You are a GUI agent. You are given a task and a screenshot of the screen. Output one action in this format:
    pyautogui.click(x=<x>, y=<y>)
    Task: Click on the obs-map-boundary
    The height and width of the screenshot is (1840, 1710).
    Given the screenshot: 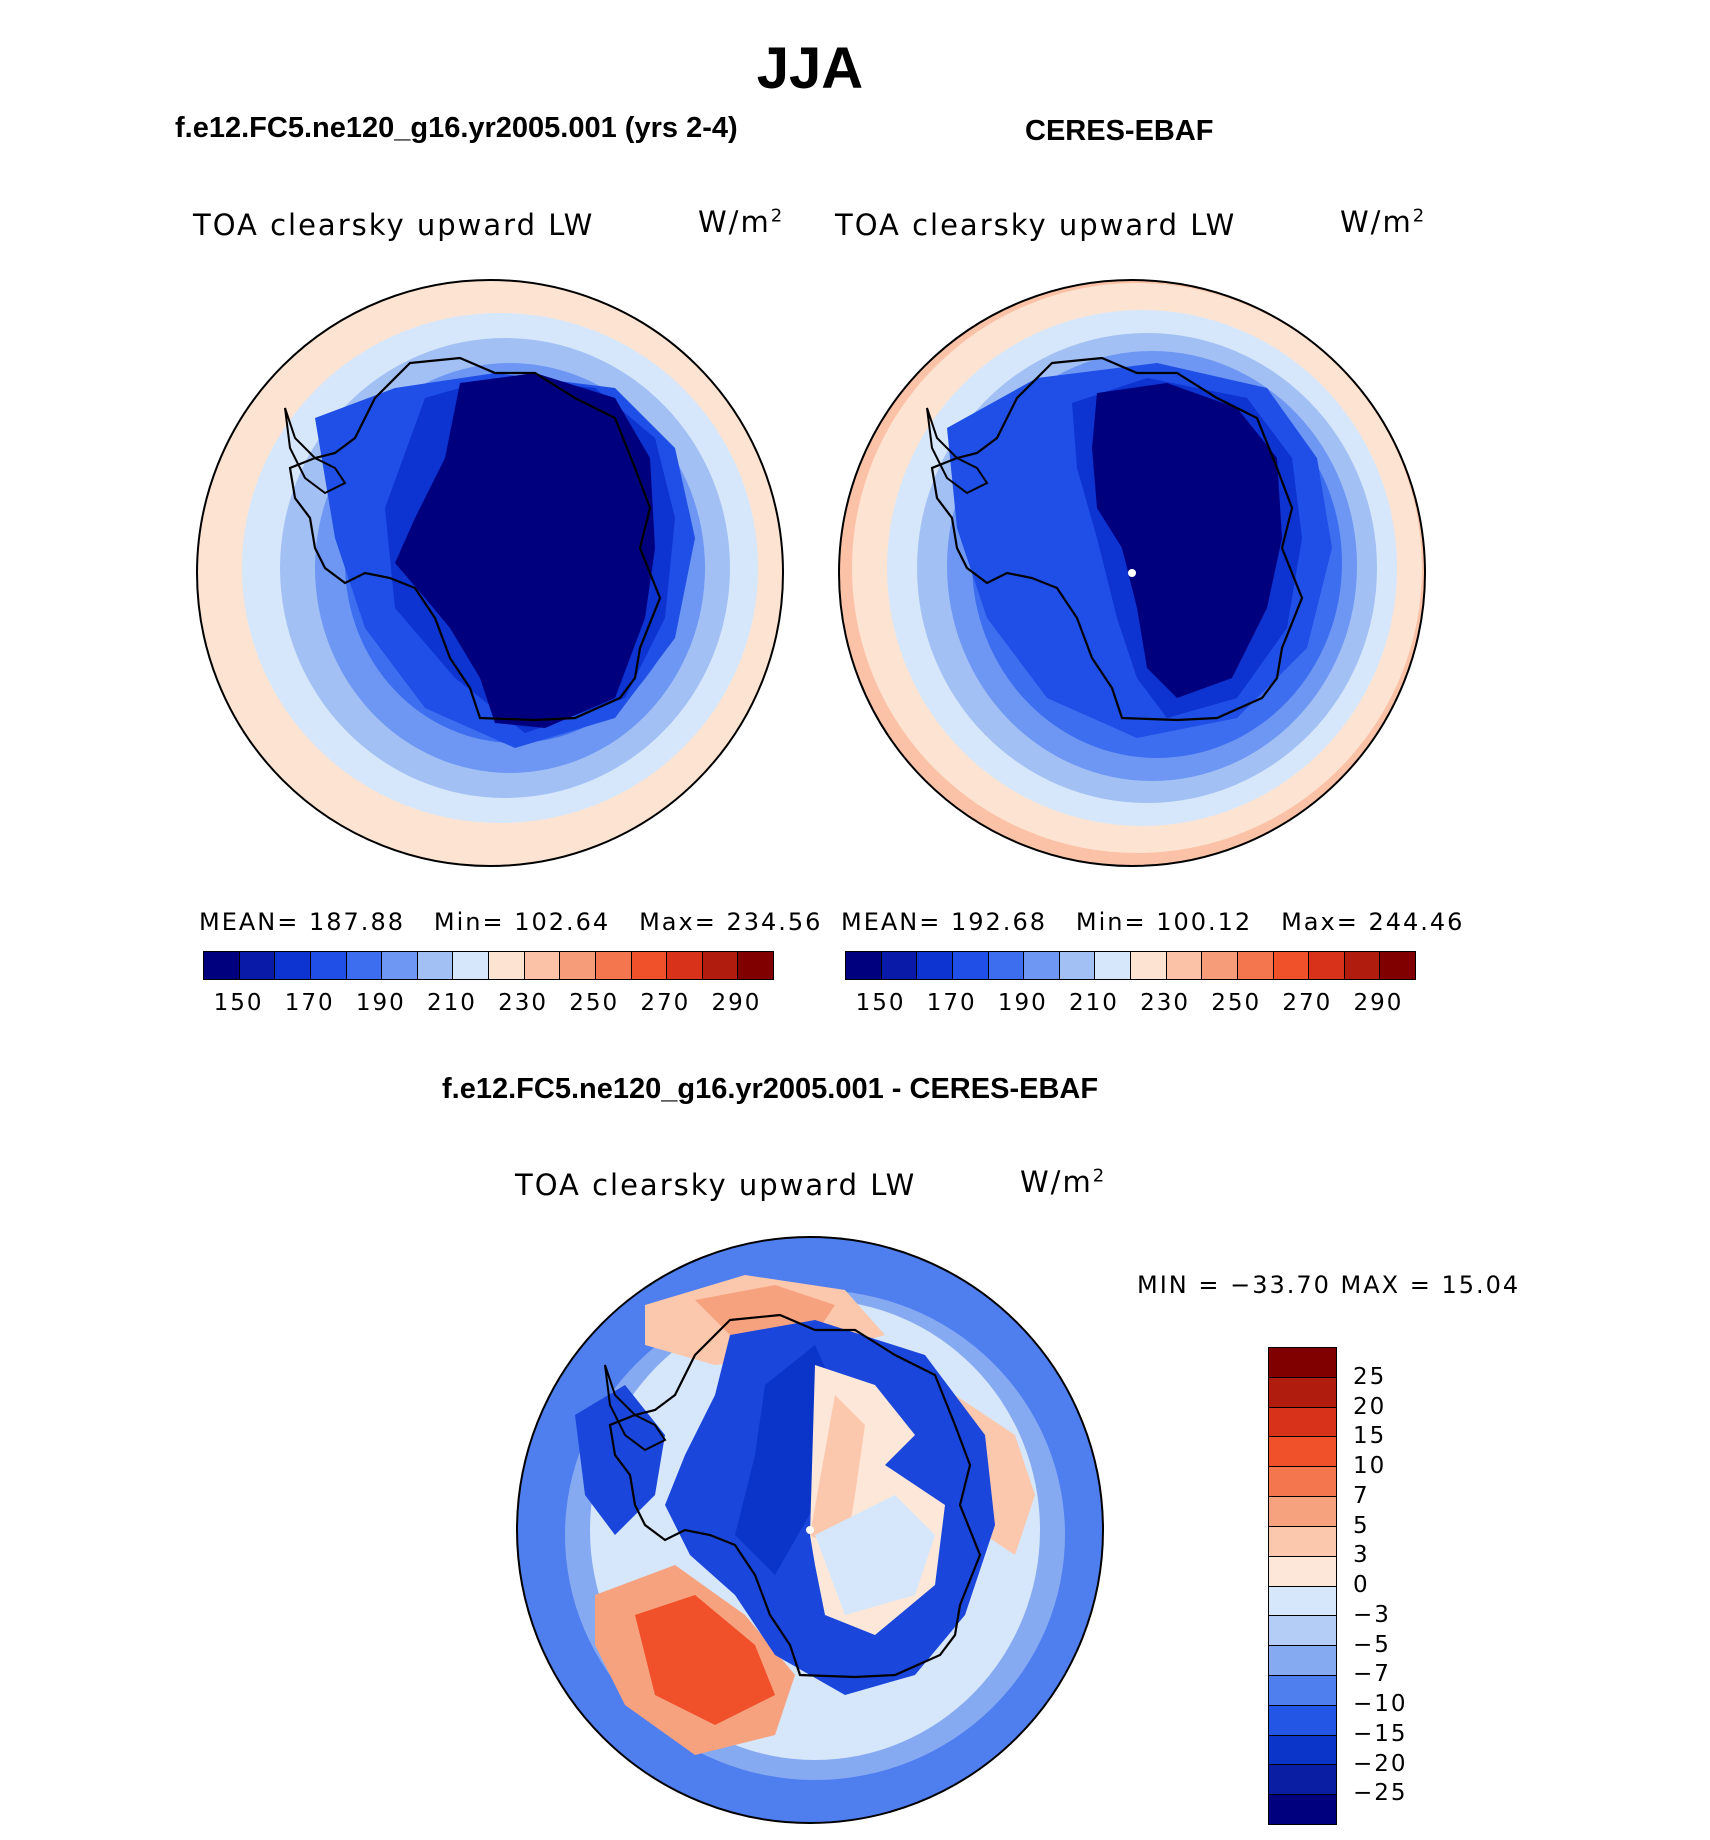 What is the action you would take?
    pyautogui.click(x=1132, y=573)
    